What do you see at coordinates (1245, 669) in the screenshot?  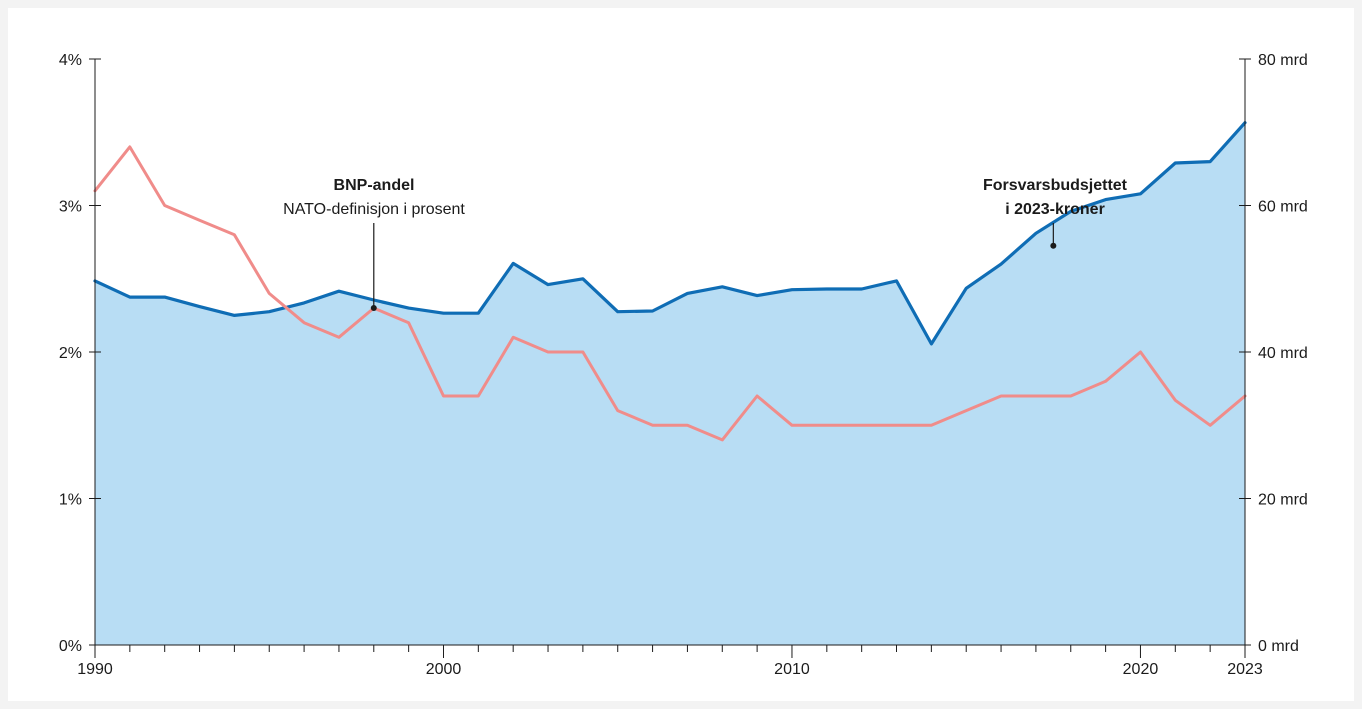 I see `x-tick-label: 2023` at bounding box center [1245, 669].